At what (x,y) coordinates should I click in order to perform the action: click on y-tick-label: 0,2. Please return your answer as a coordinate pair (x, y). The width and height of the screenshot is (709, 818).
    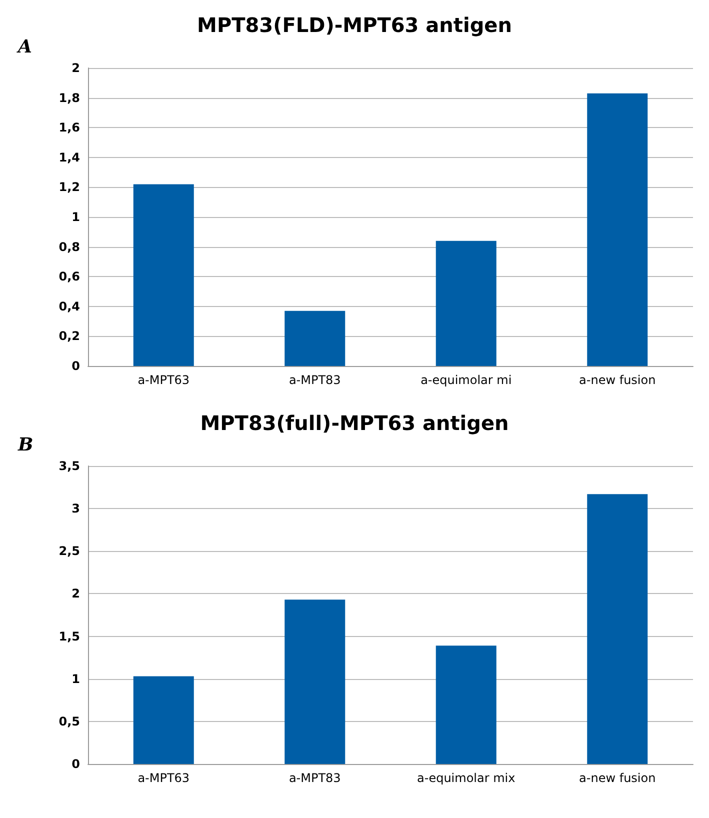
    Looking at the image, I should click on (69, 336).